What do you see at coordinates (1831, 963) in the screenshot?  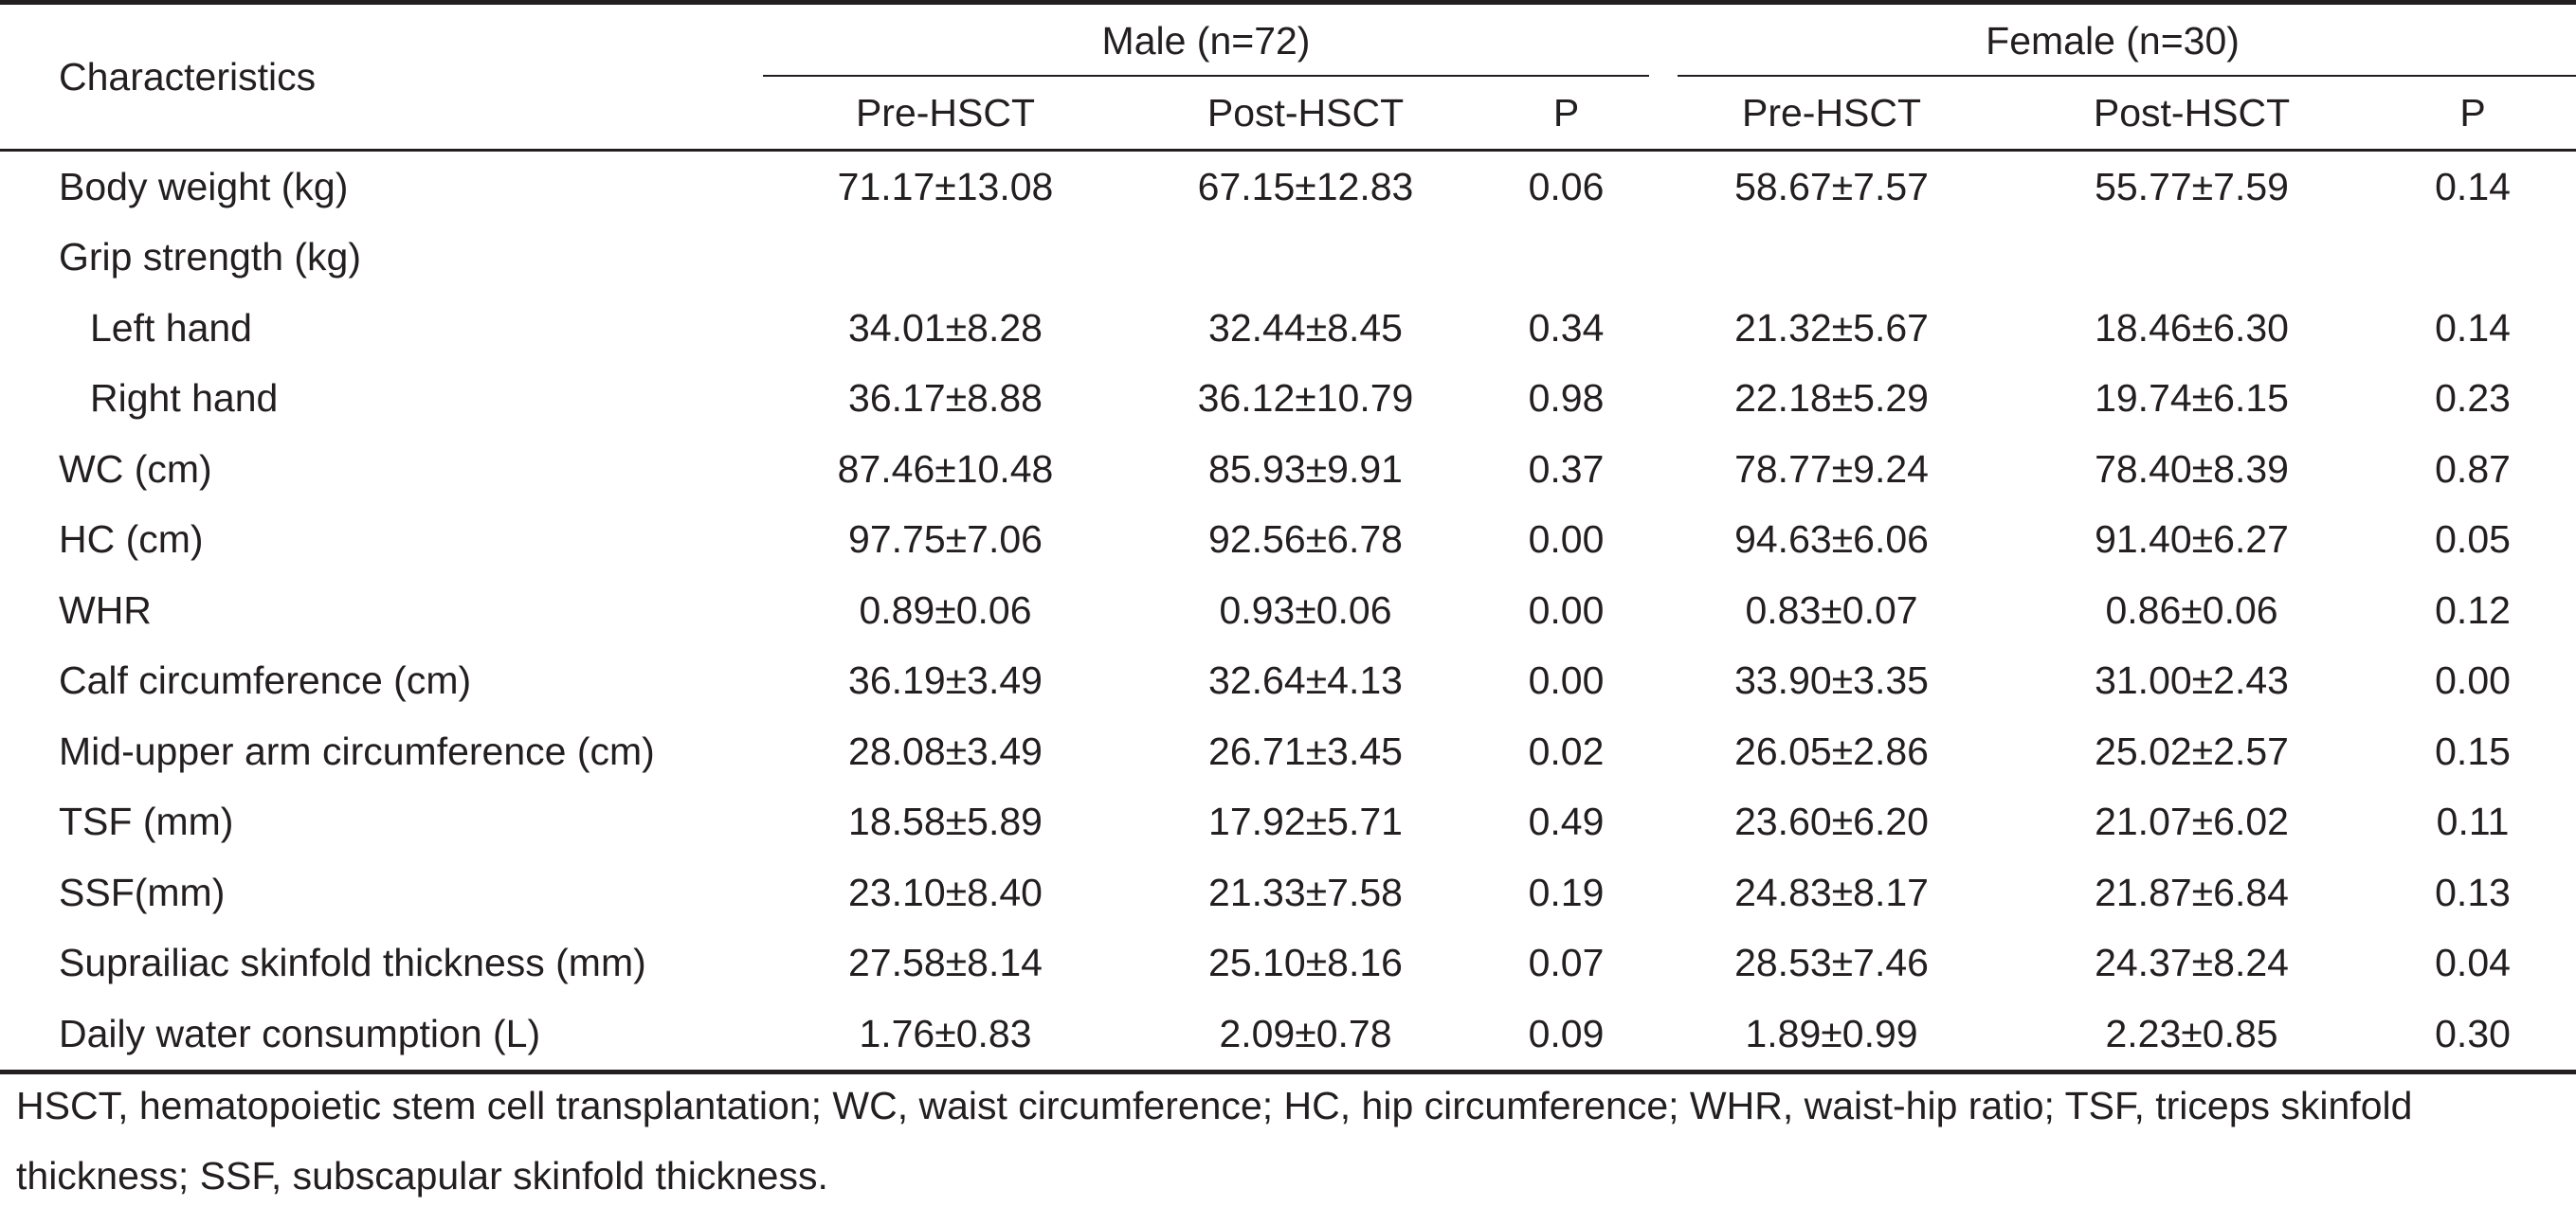 I see `female-pre-hsct-cell: 28.53±7.46` at bounding box center [1831, 963].